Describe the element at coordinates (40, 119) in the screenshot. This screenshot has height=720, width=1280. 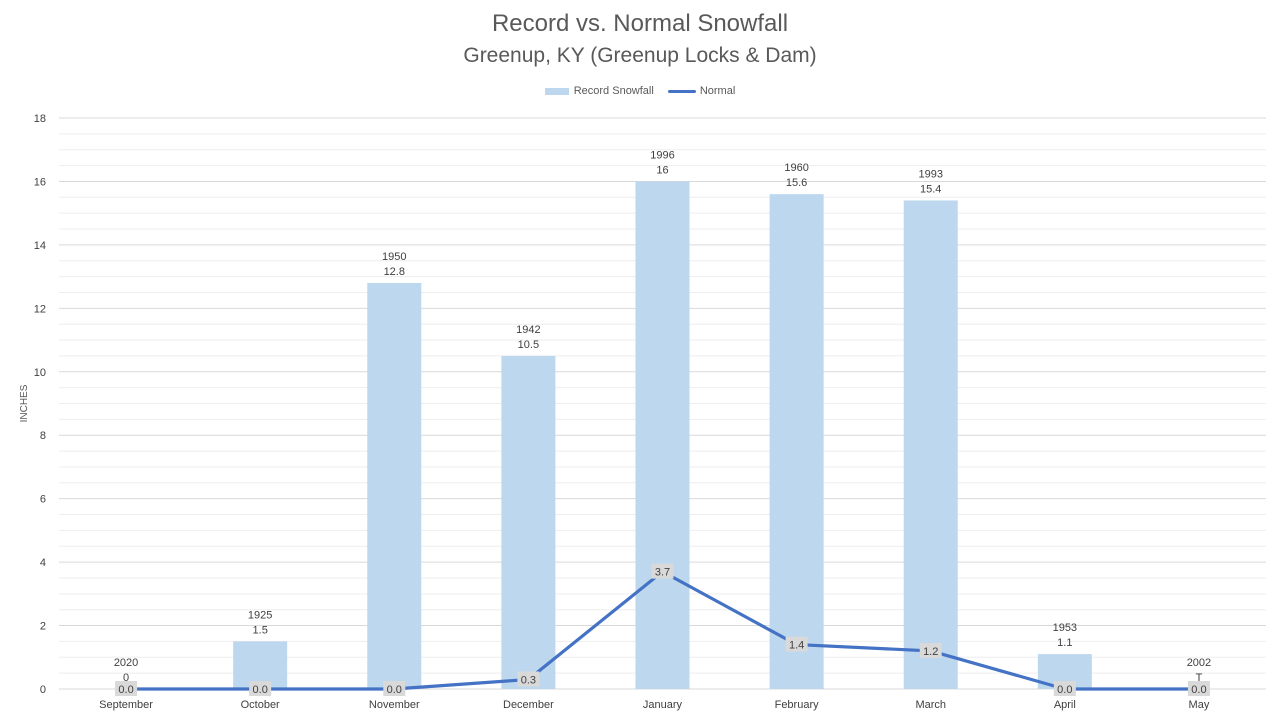
I see `y-tick-label: 18` at that location.